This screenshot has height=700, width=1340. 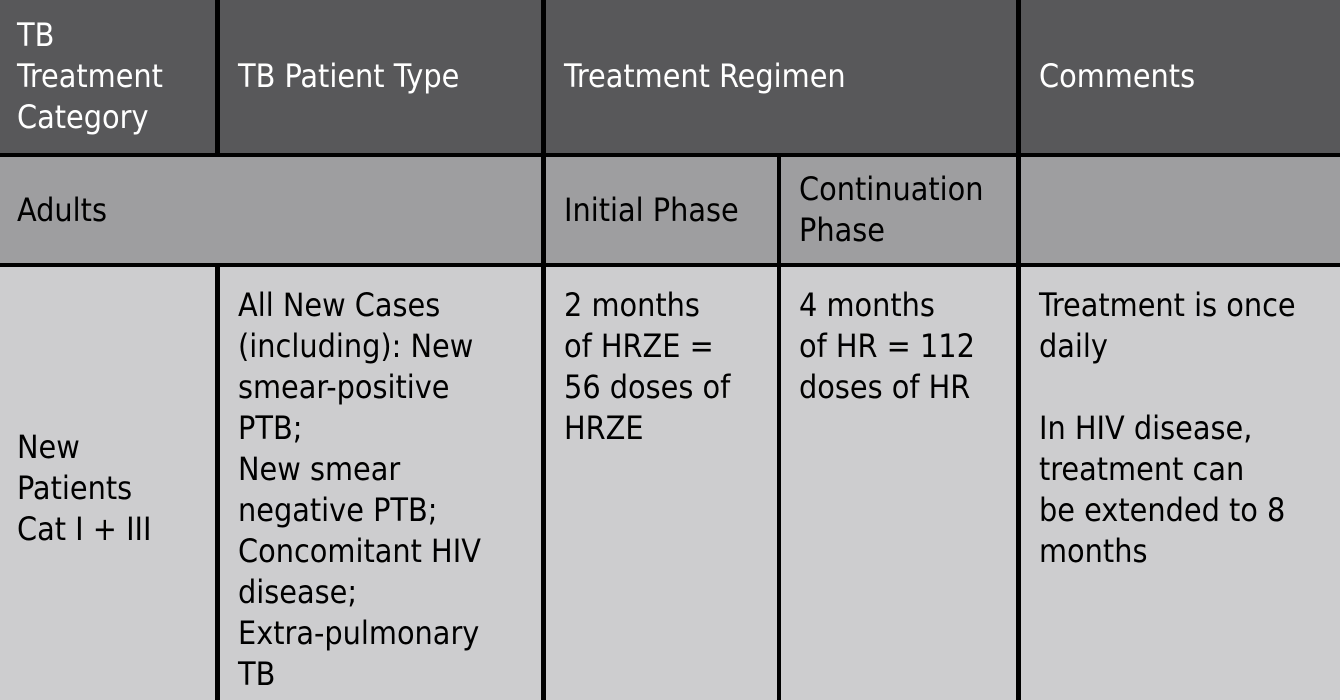 What do you see at coordinates (1180, 210) in the screenshot?
I see `subheader-comments-cell` at bounding box center [1180, 210].